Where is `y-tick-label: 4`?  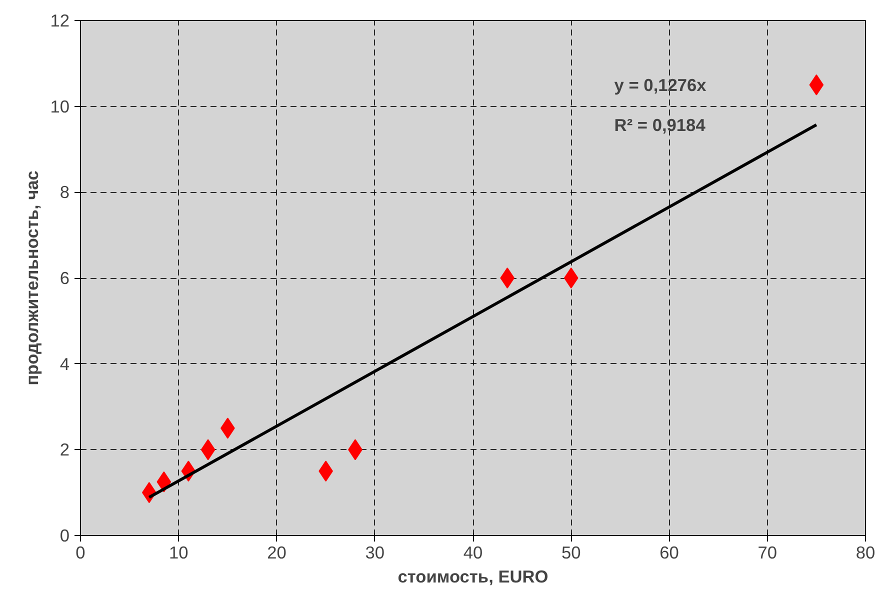 y-tick-label: 4 is located at coordinates (65, 364).